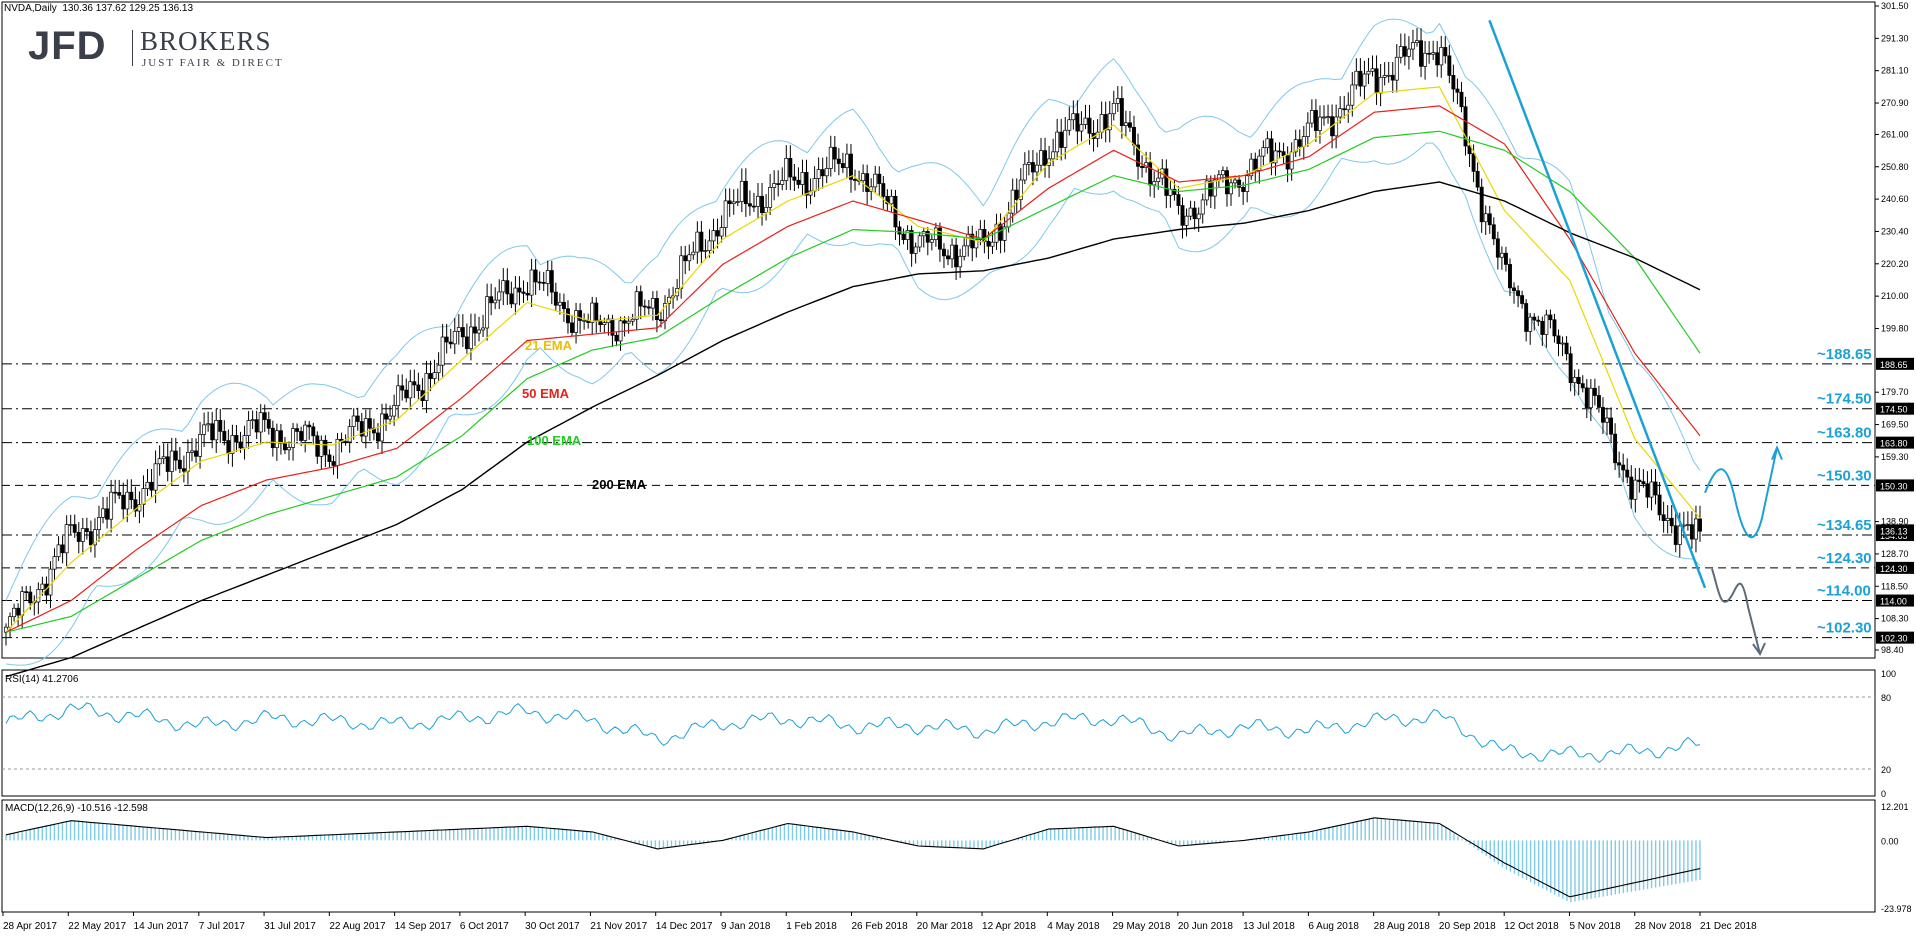  I want to click on y-tick-label-2: 281.10, so click(1895, 71).